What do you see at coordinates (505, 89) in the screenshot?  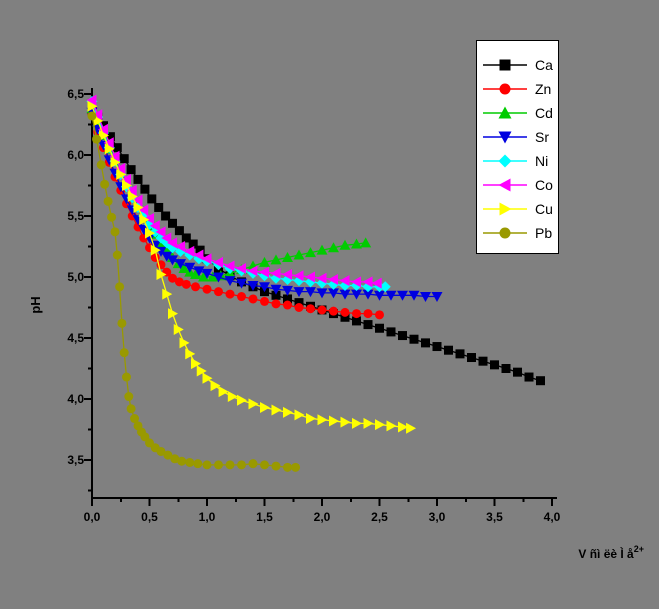 I see `legend-key-Zn` at bounding box center [505, 89].